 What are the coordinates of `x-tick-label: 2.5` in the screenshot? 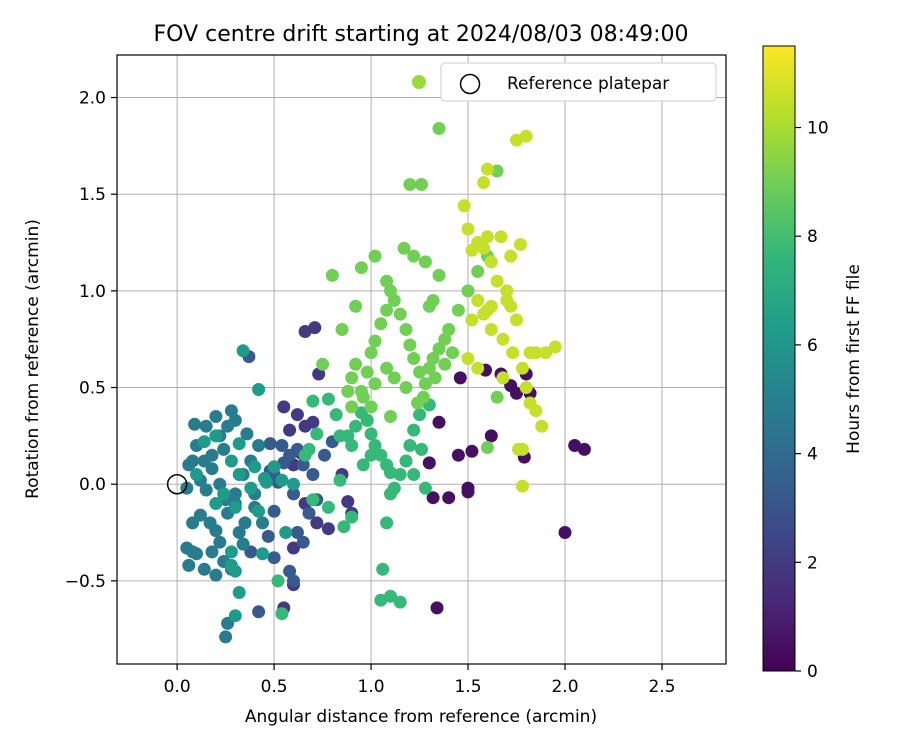 It's located at (661, 687).